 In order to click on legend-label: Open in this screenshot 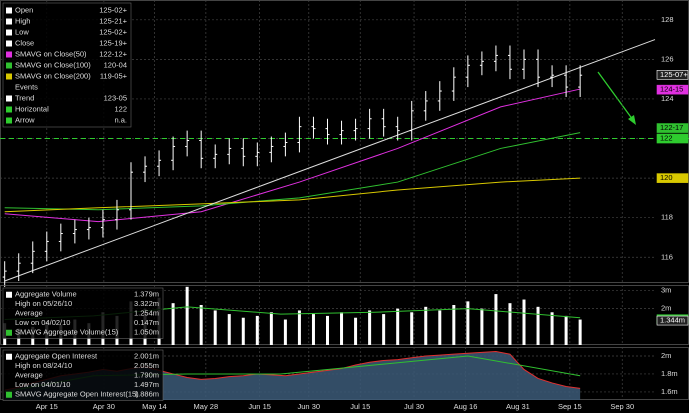, I will do `click(24, 9)`.